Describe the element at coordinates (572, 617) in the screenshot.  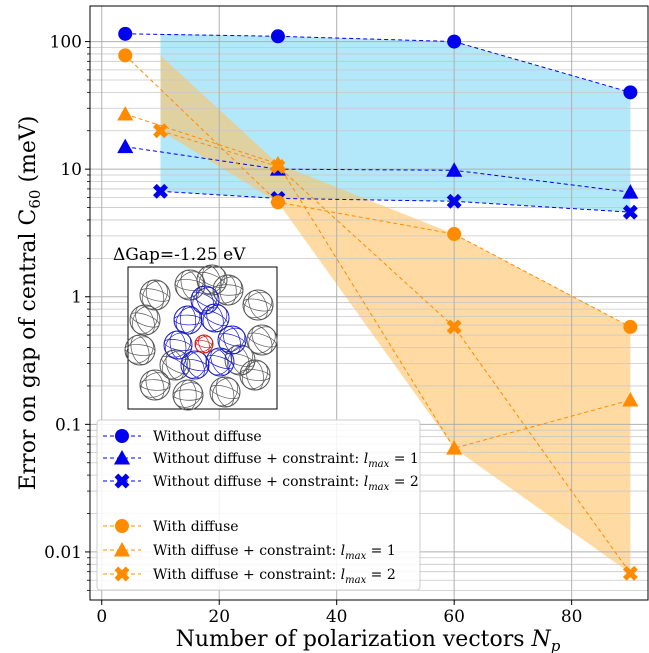
I see `x-tick-label: 80` at that location.